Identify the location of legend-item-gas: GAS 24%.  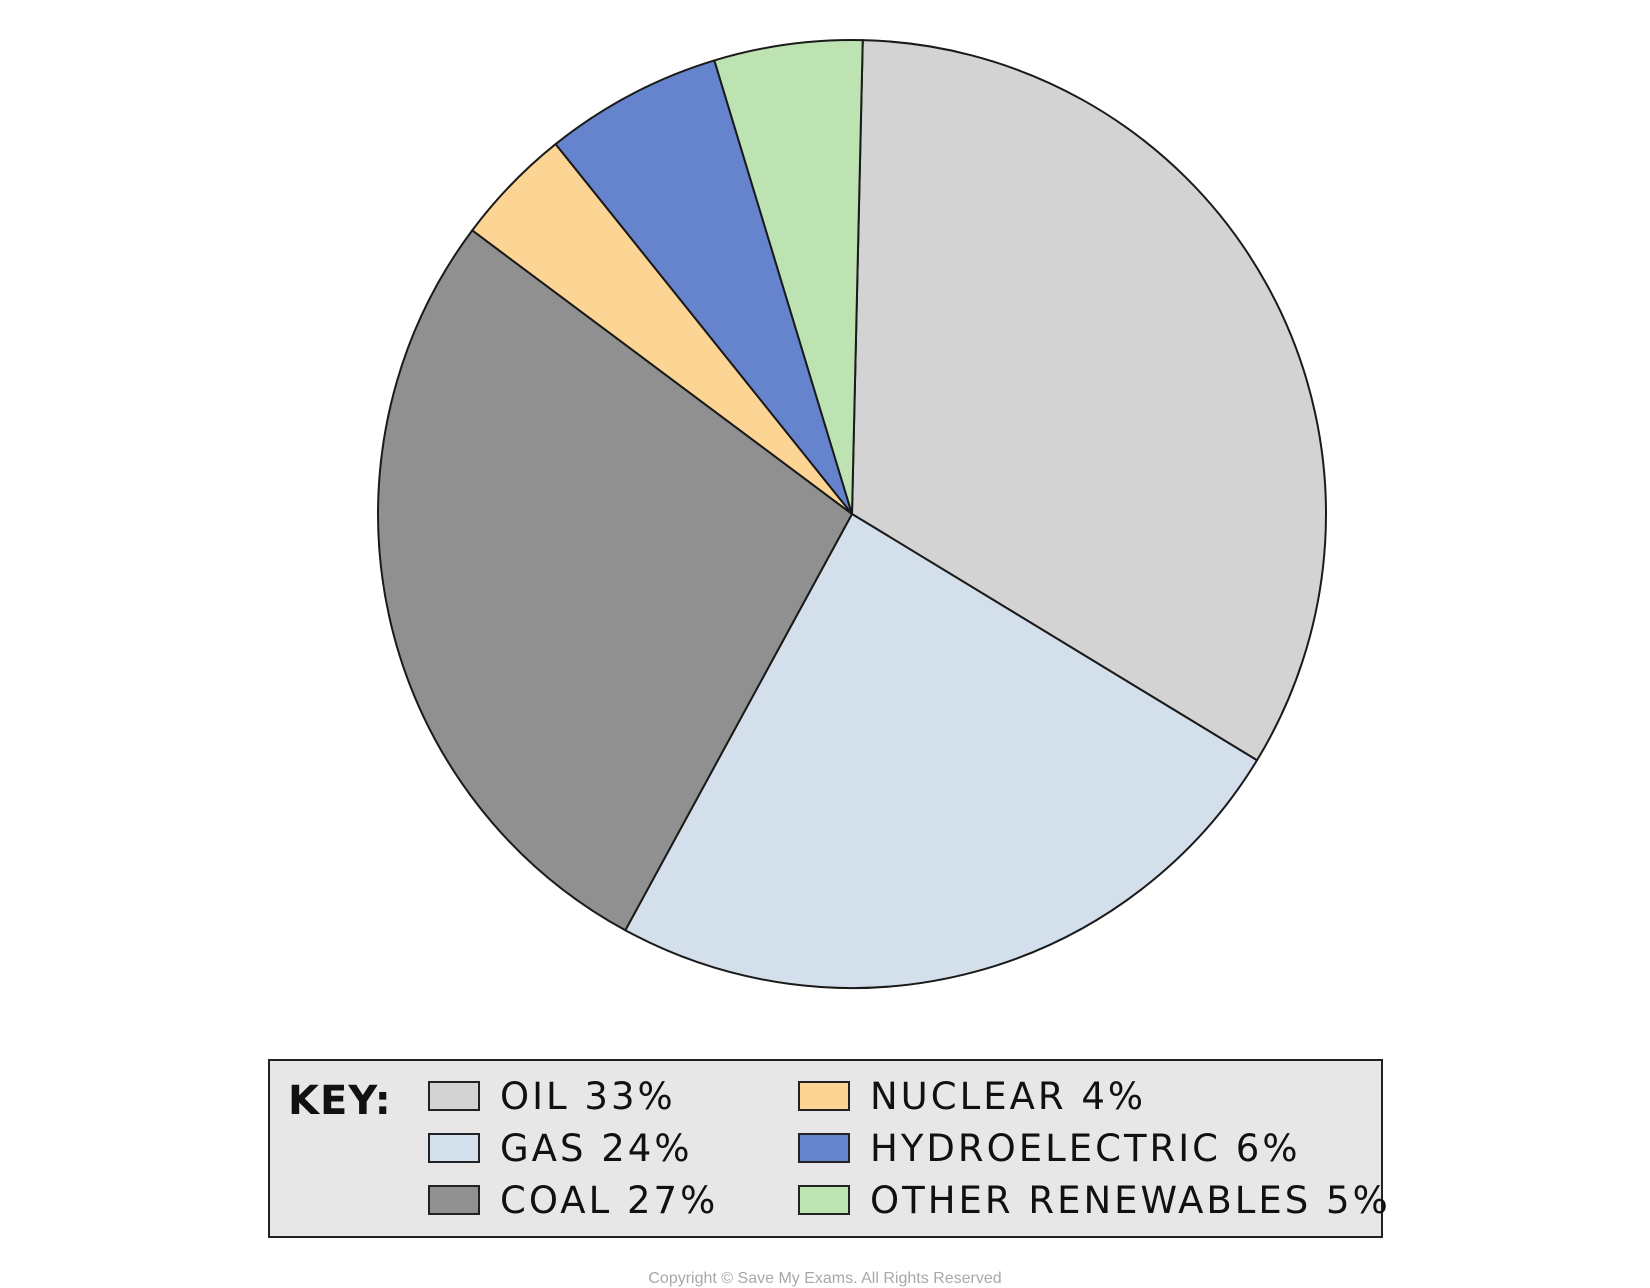
(560, 1148).